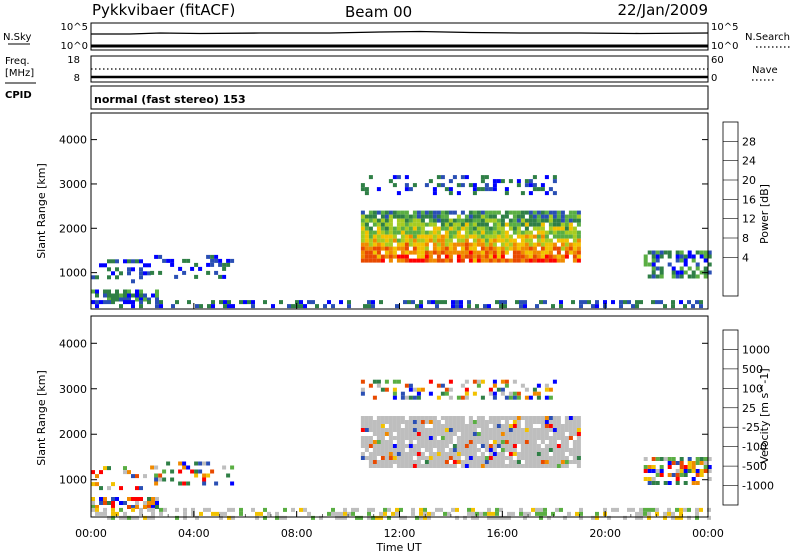 This screenshot has width=800, height=554. I want to click on beam-title: Beam 00, so click(378, 12).